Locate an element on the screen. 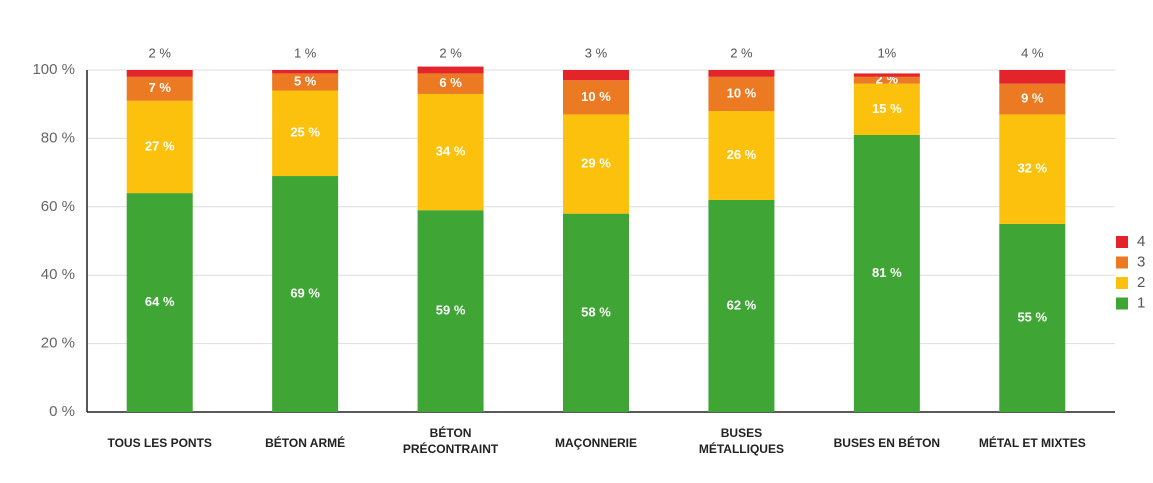  y-tick-label: 0 % is located at coordinates (62, 411).